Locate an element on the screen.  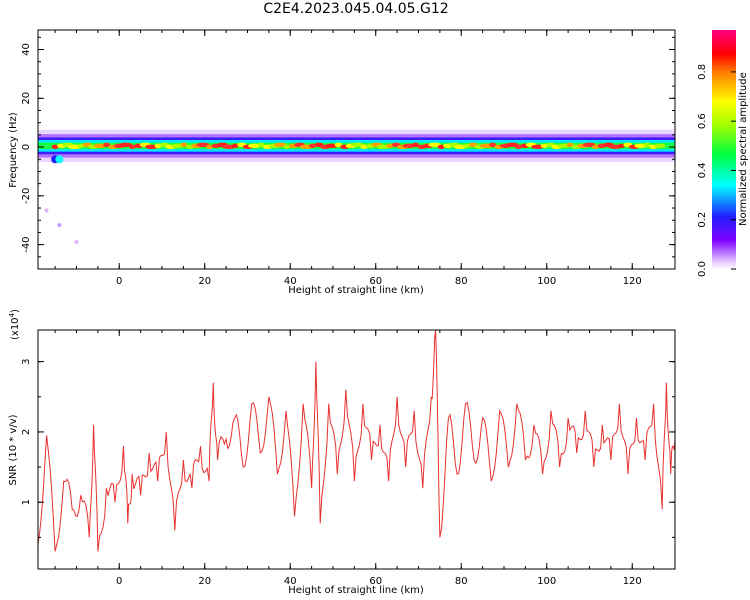
heatmap-y-axis-label: Frequency (Hz) is located at coordinates (13, 150).